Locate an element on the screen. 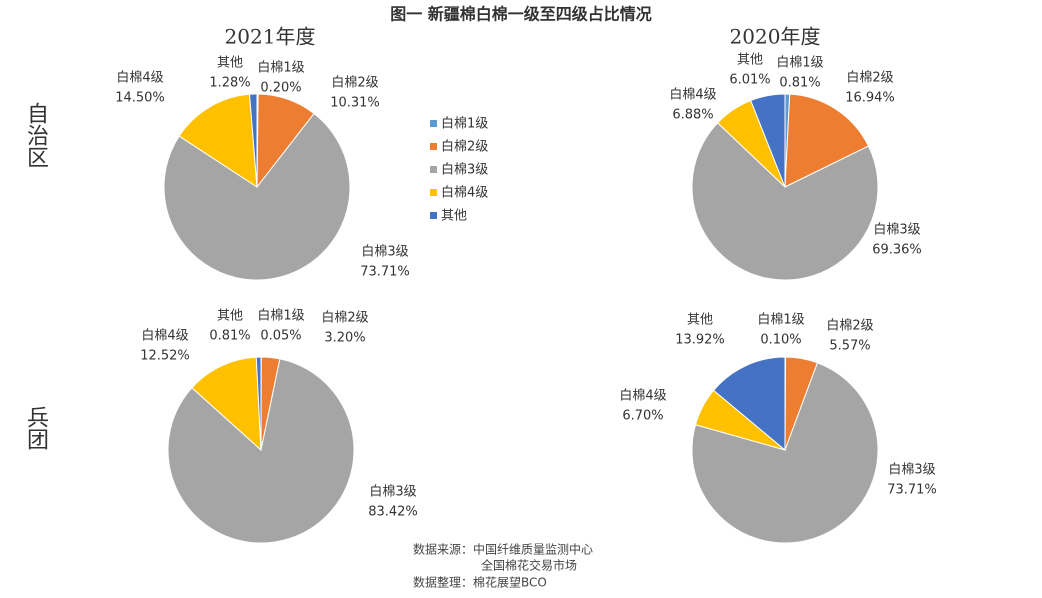 The image size is (1042, 598). data-label: 0.10% is located at coordinates (780, 340).